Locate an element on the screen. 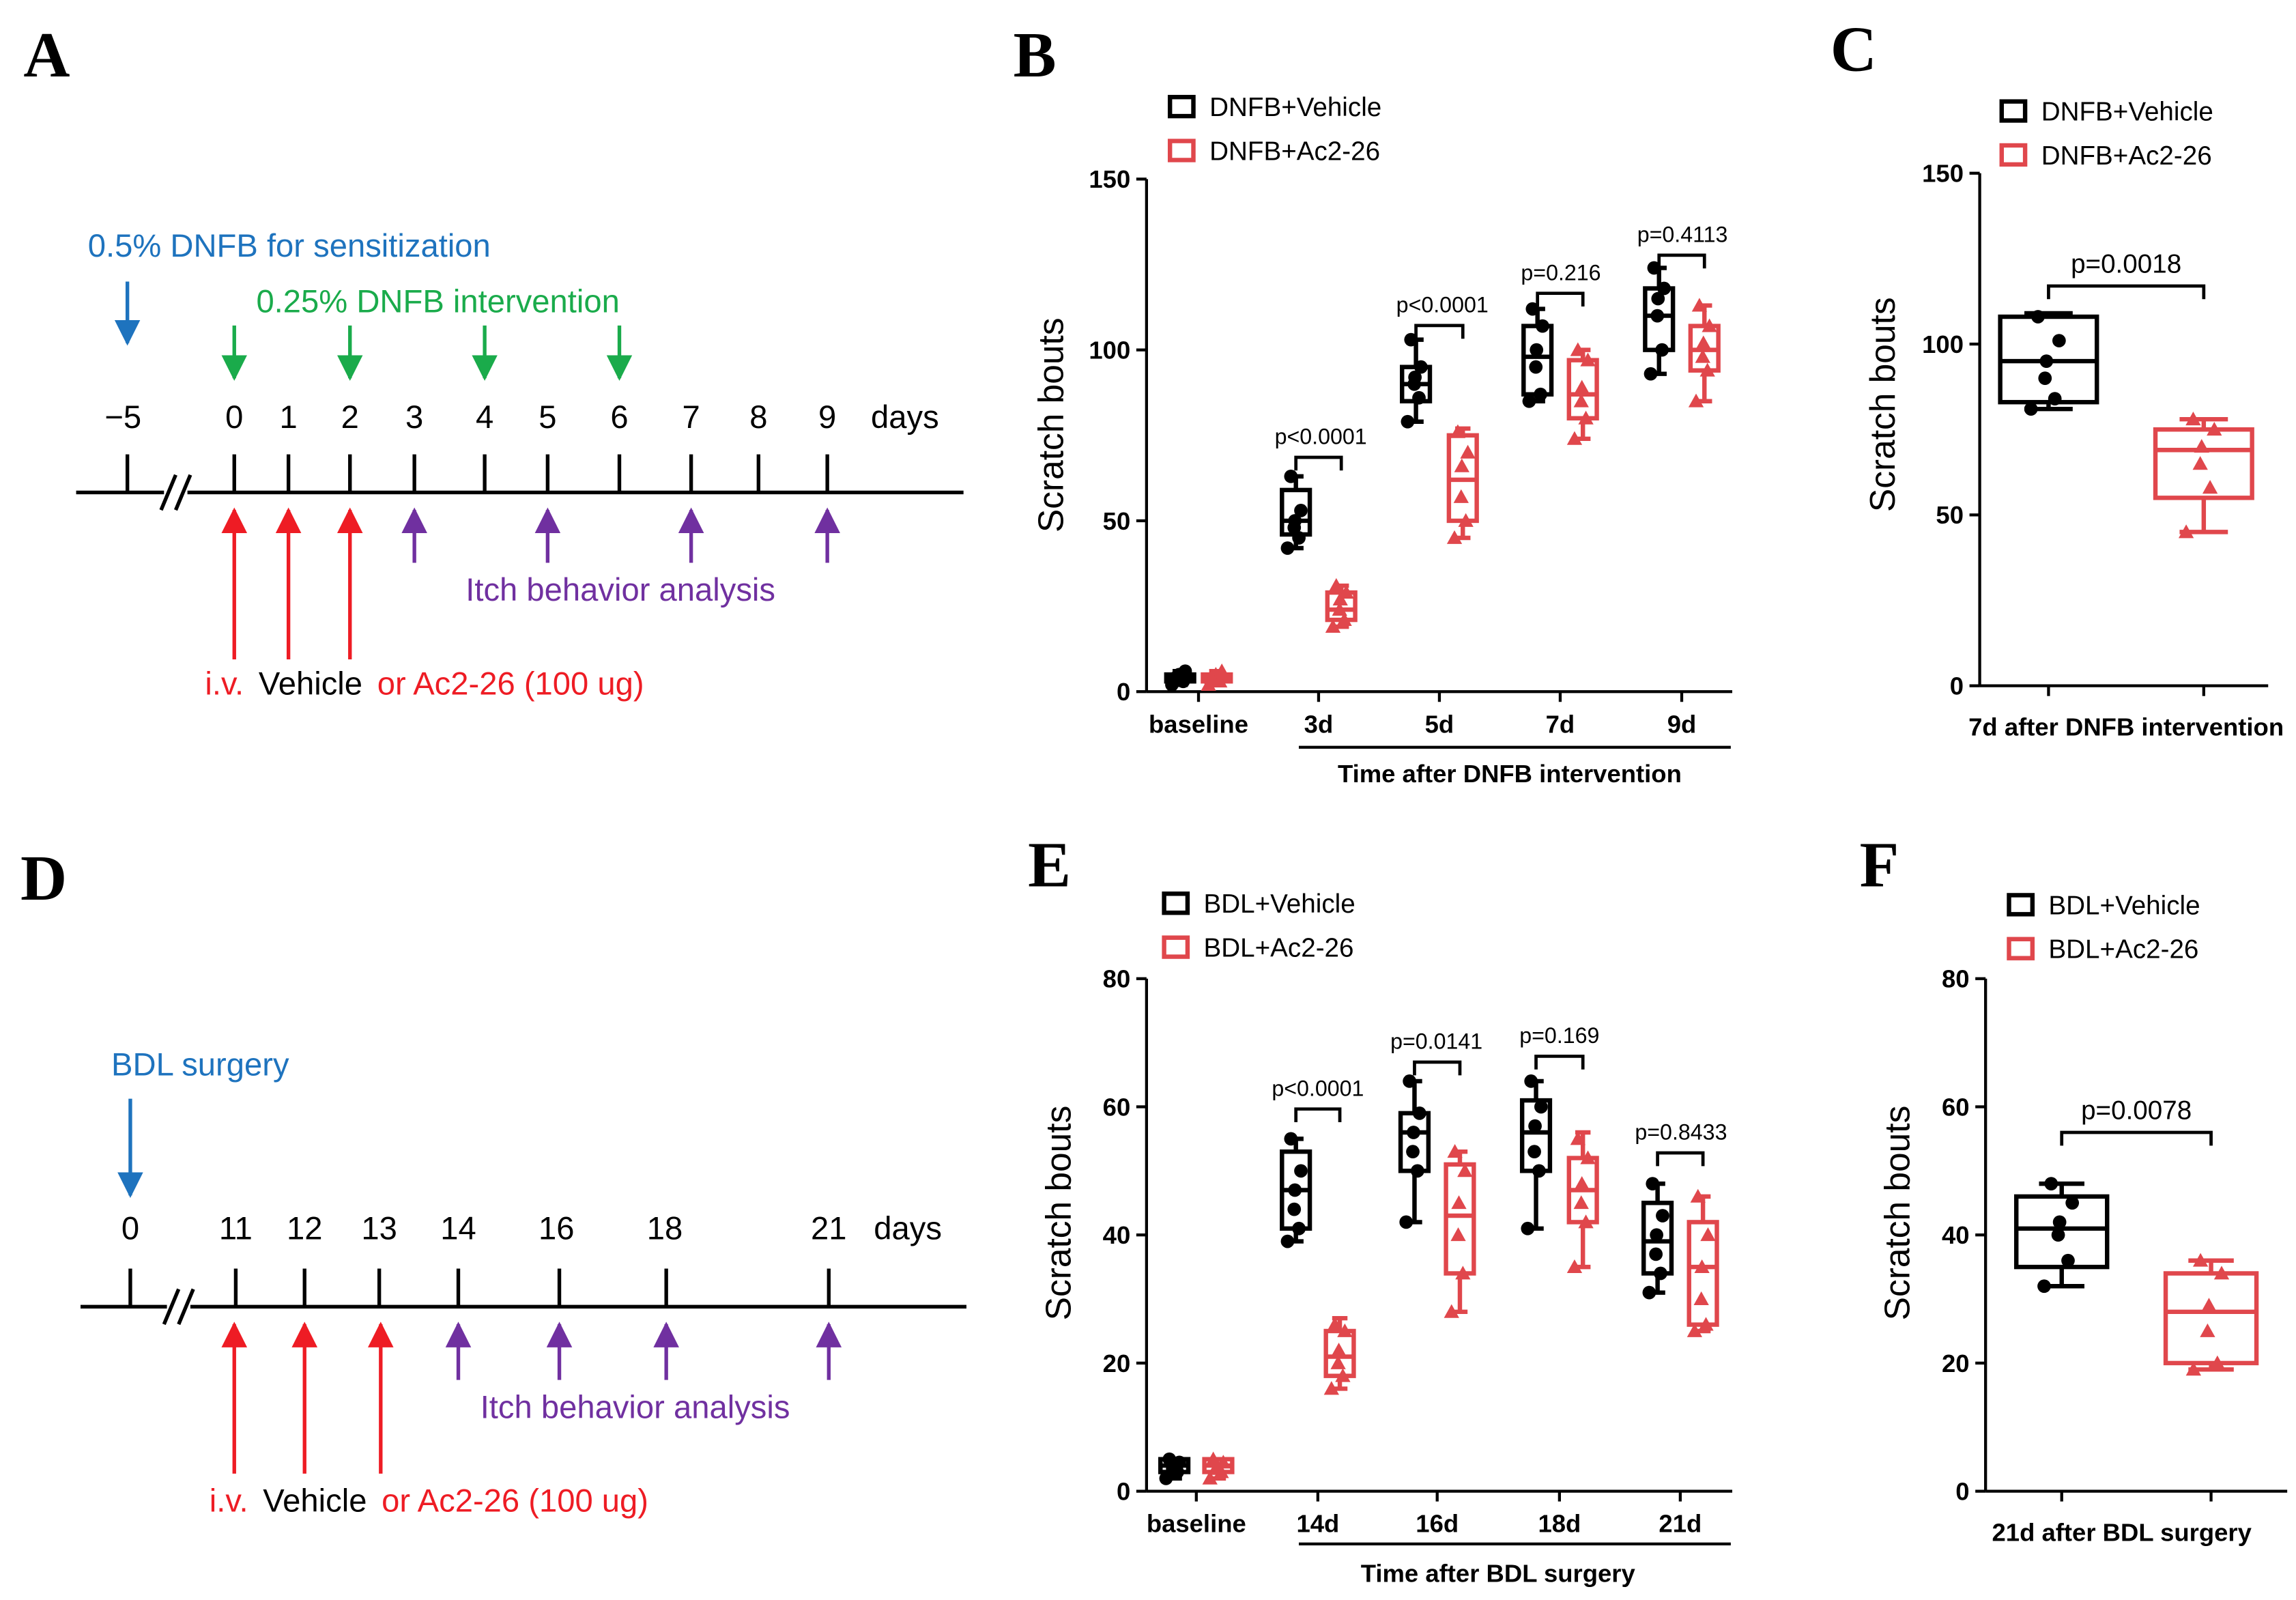 Image resolution: width=2296 pixels, height=1600 pixels. panel-label-d: D is located at coordinates (44, 879).